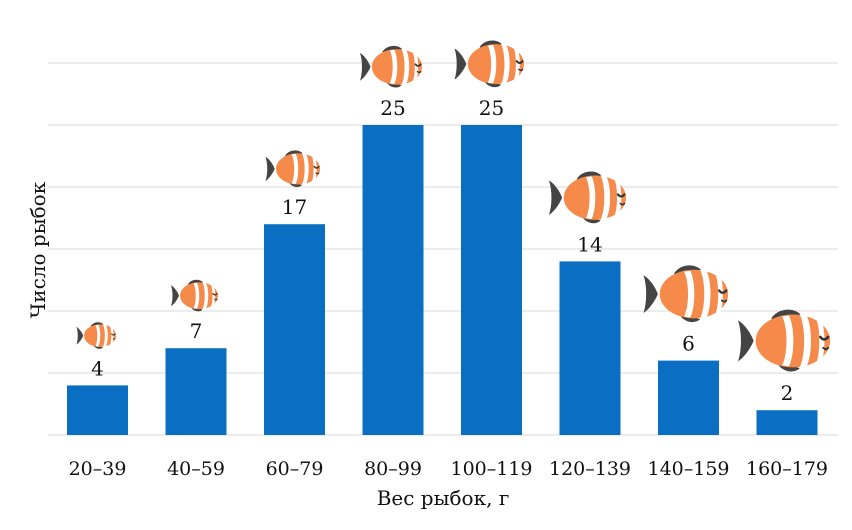 The image size is (852, 530). What do you see at coordinates (688, 469) in the screenshot?
I see `x-tick-label: 140–159` at bounding box center [688, 469].